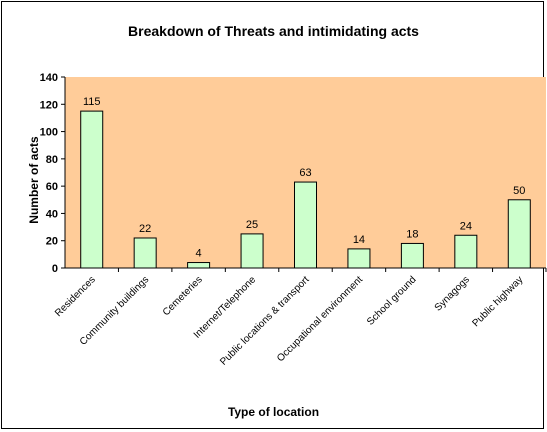 The image size is (547, 432). Describe the element at coordinates (252, 225) in the screenshot. I see `data-label: 25` at that location.